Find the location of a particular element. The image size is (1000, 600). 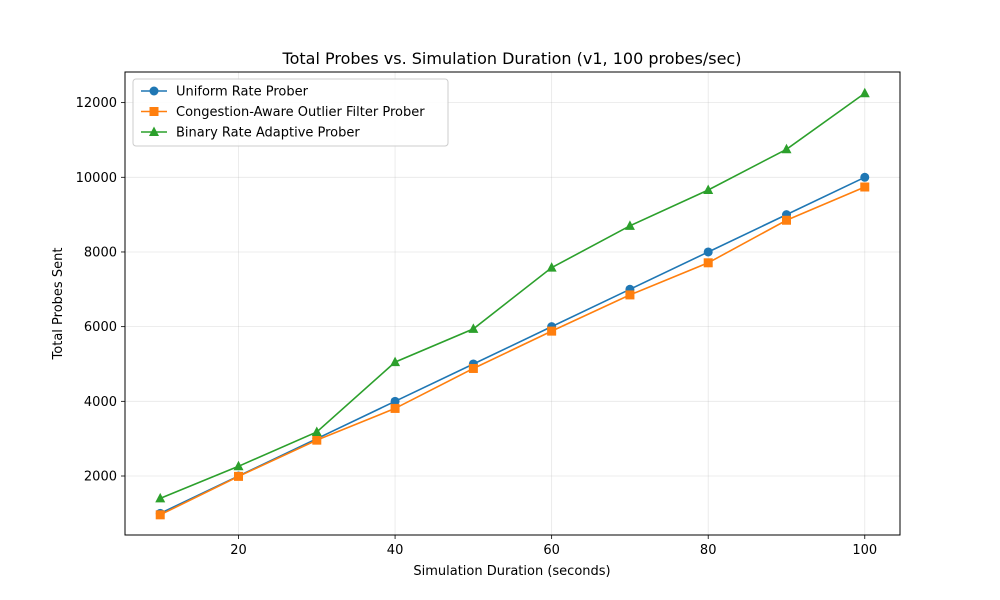

x-tick-label: 20 is located at coordinates (238, 550).